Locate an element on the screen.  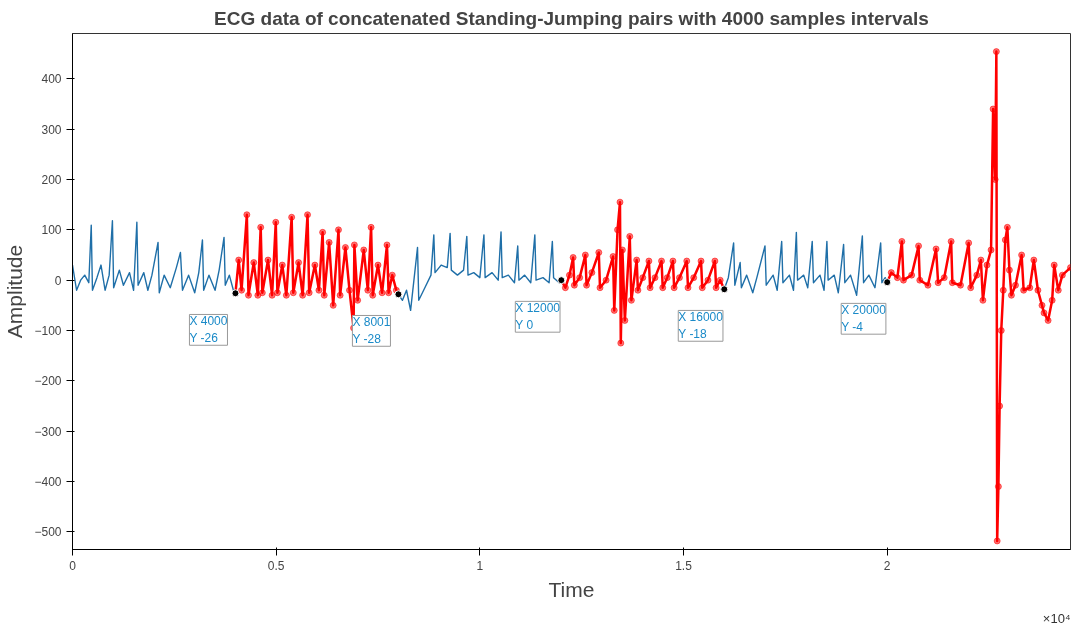
y-tick-label: −500 is located at coordinates (48, 532).